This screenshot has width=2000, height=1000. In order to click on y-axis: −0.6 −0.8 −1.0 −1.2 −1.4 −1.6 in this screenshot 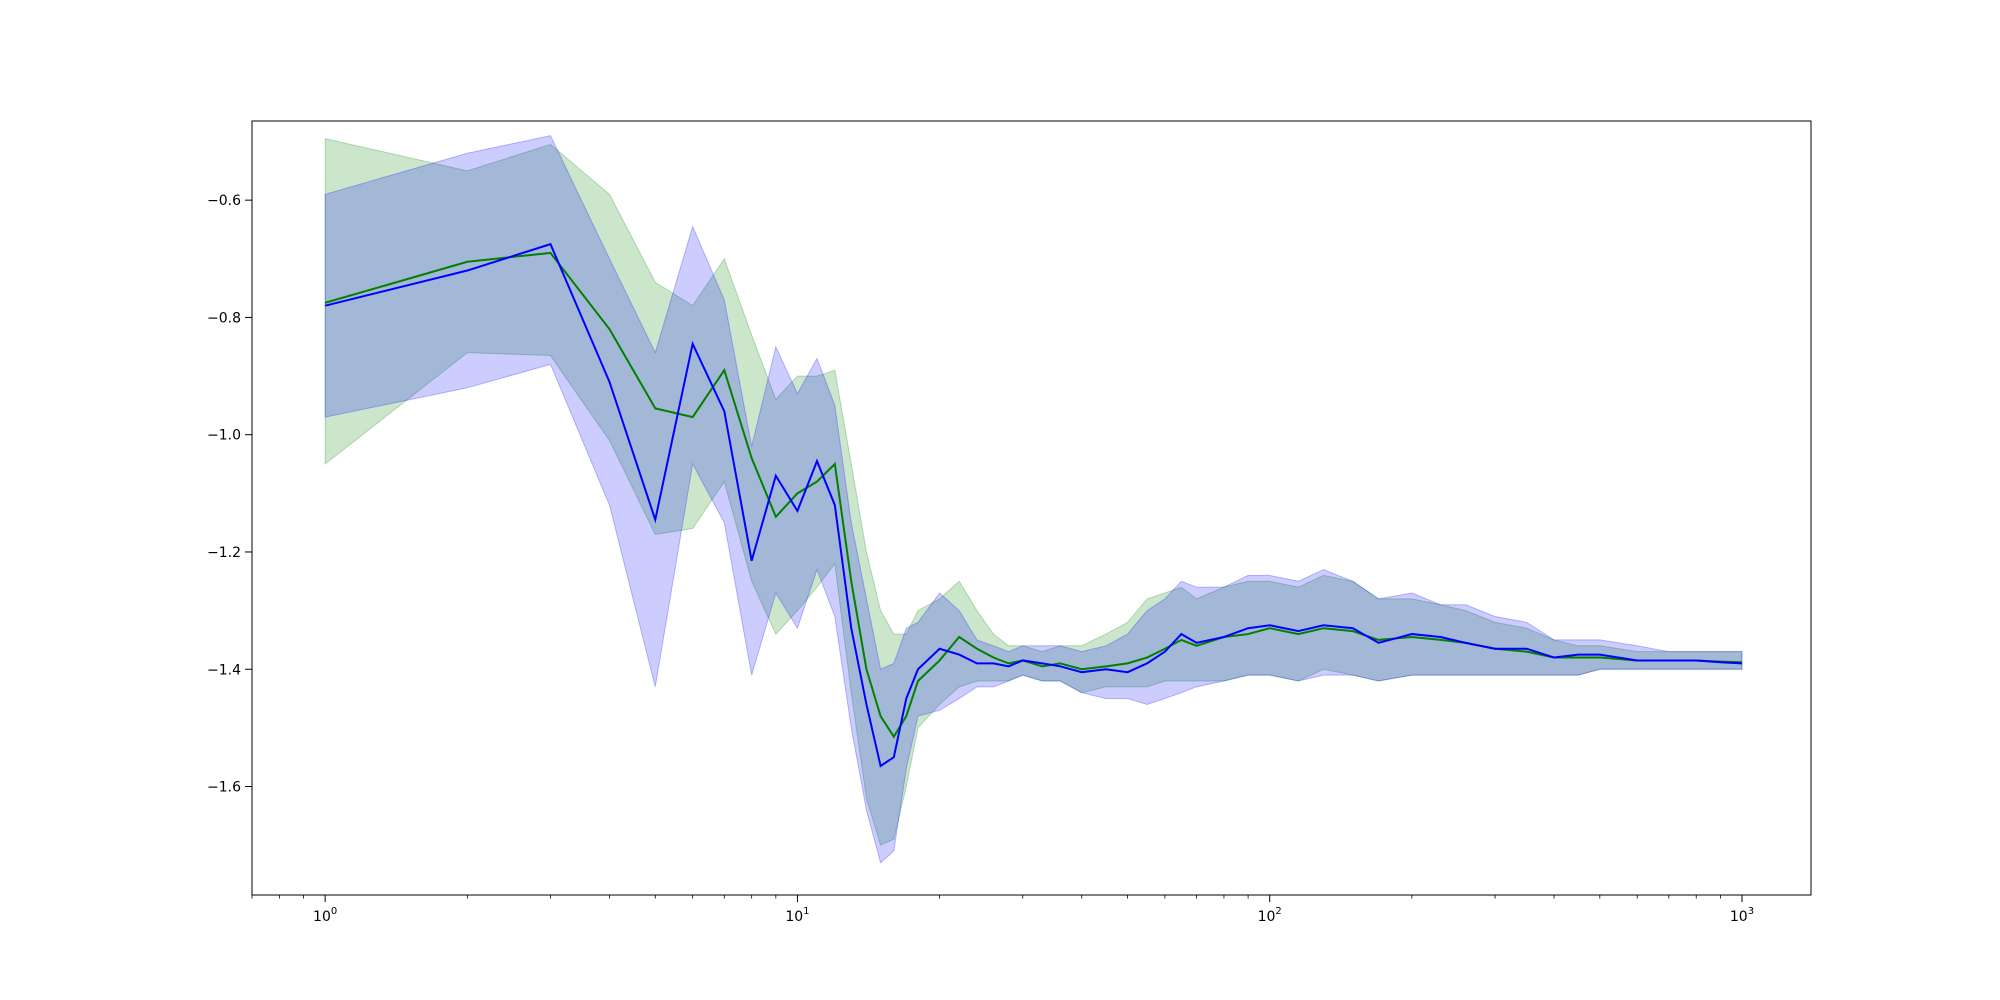, I will do `click(230, 508)`.